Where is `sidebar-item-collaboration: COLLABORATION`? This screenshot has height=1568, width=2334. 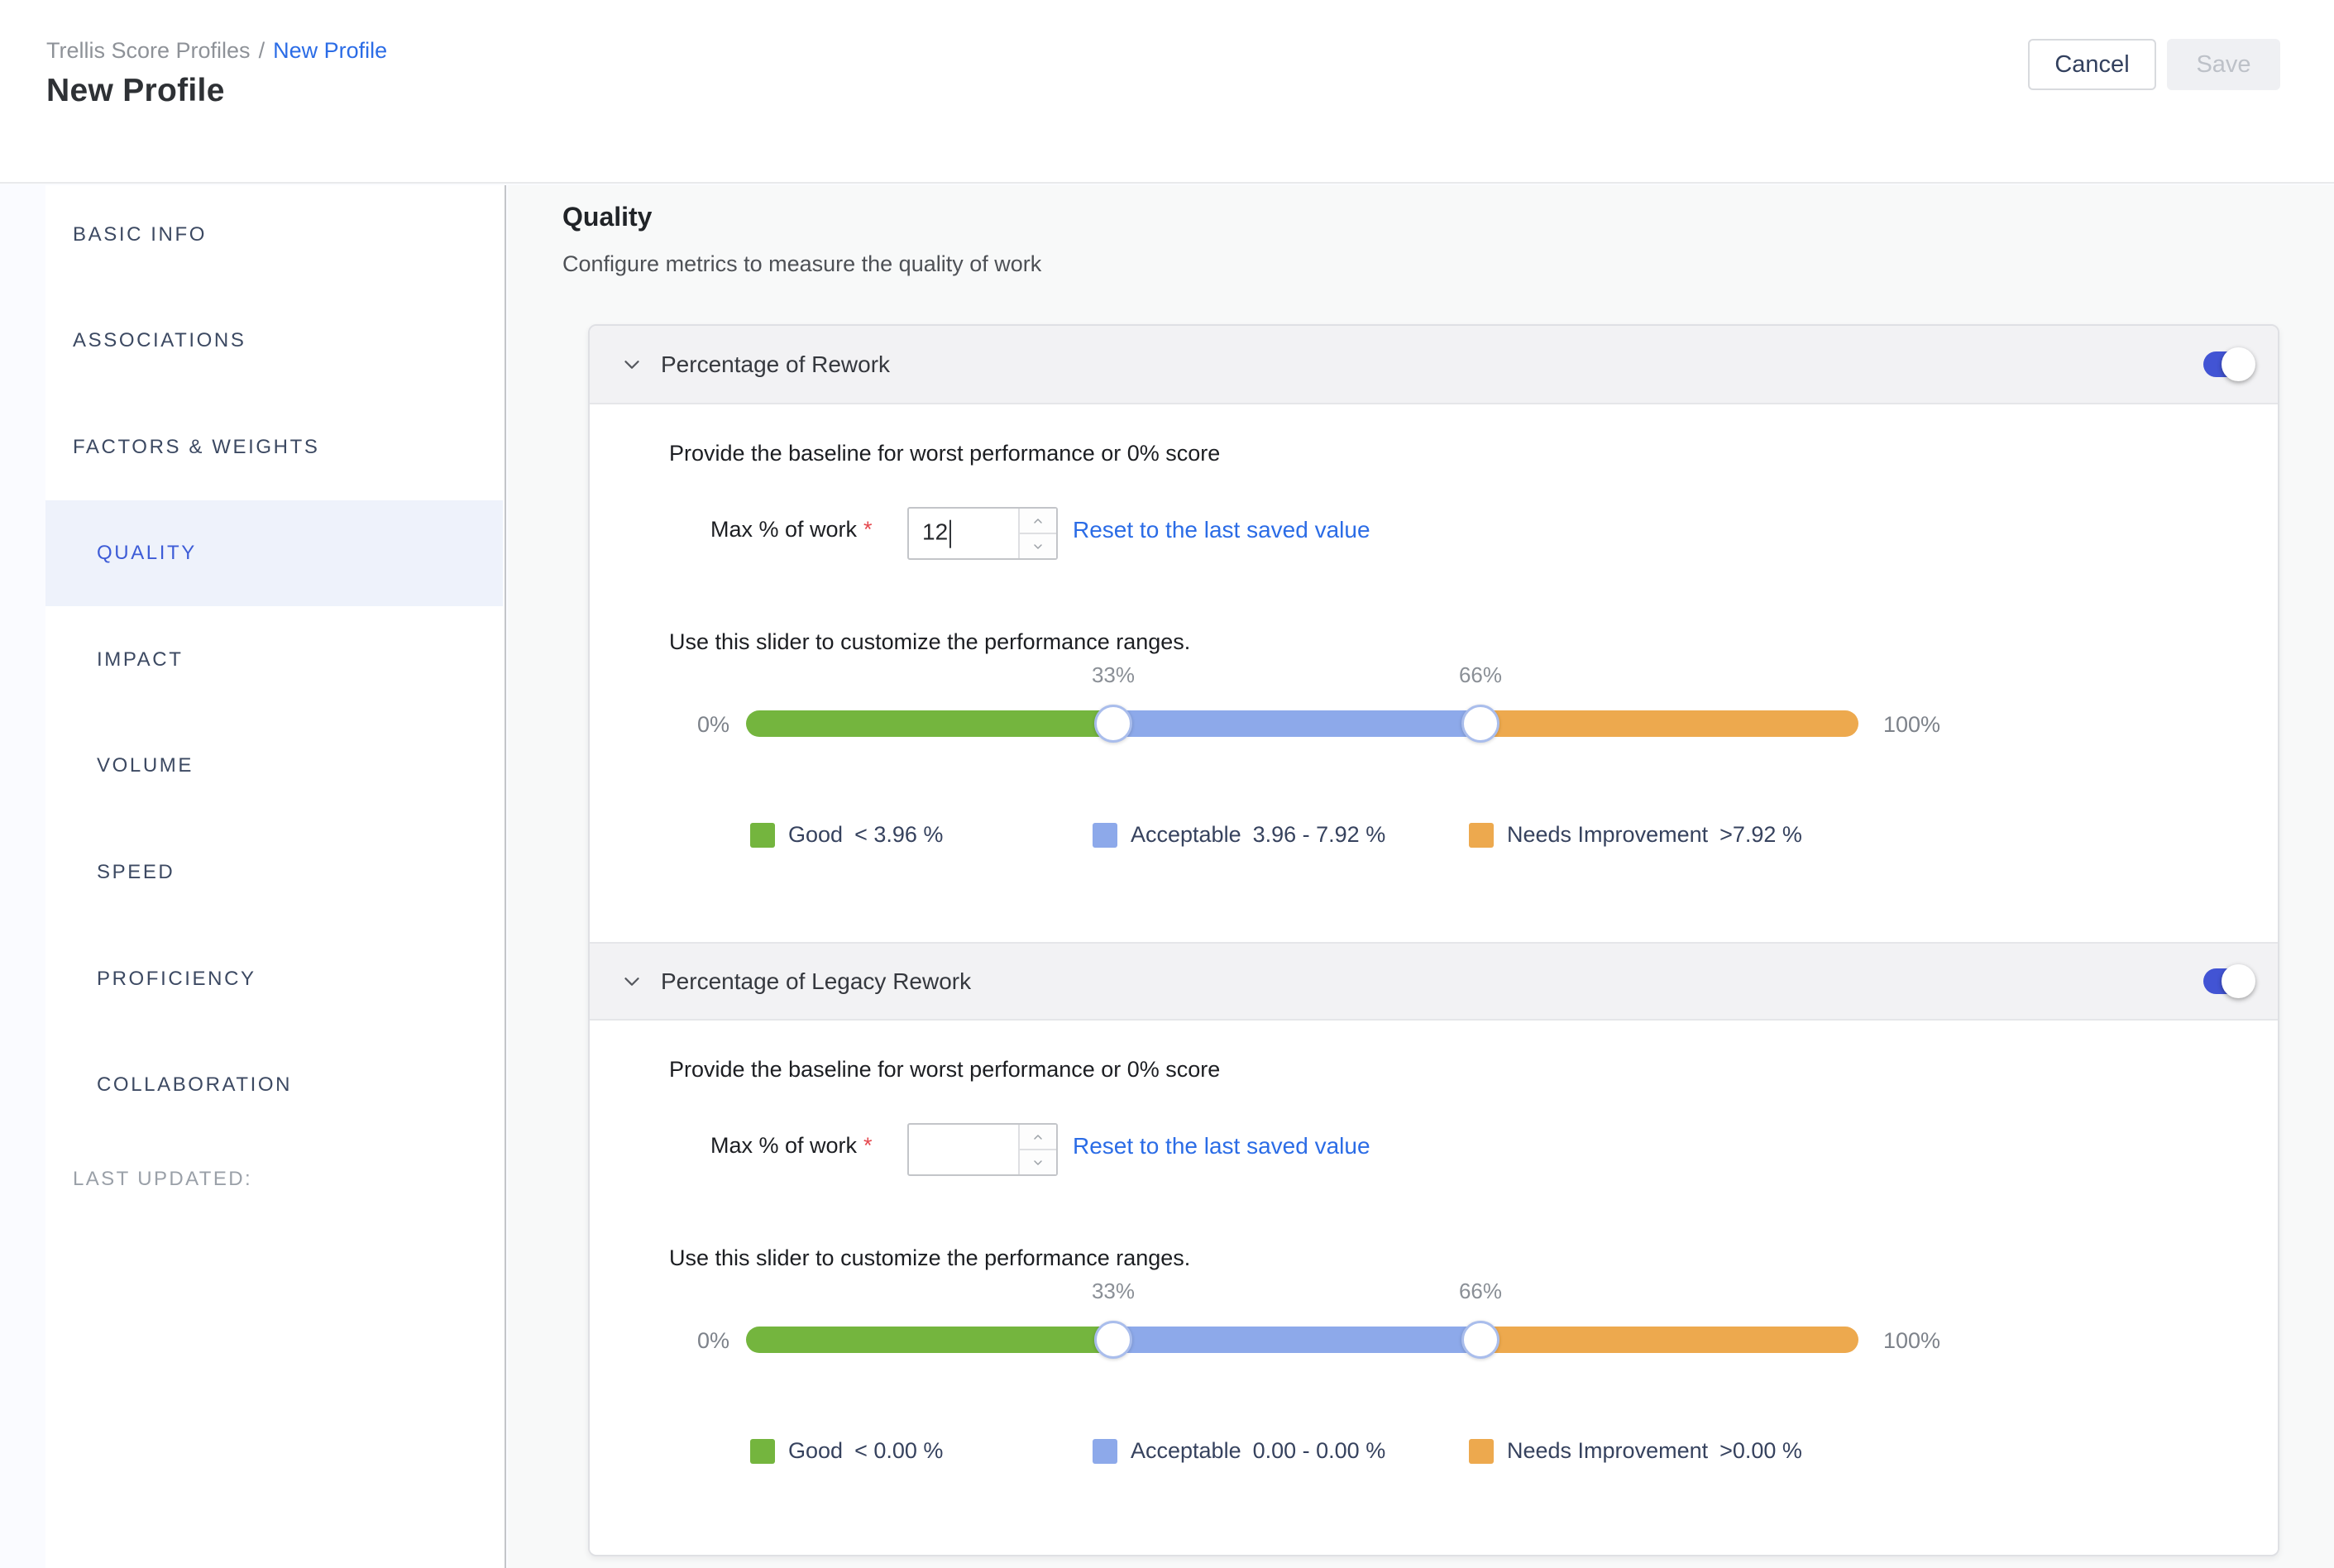
sidebar-item-collaboration: COLLABORATION is located at coordinates (195, 1084).